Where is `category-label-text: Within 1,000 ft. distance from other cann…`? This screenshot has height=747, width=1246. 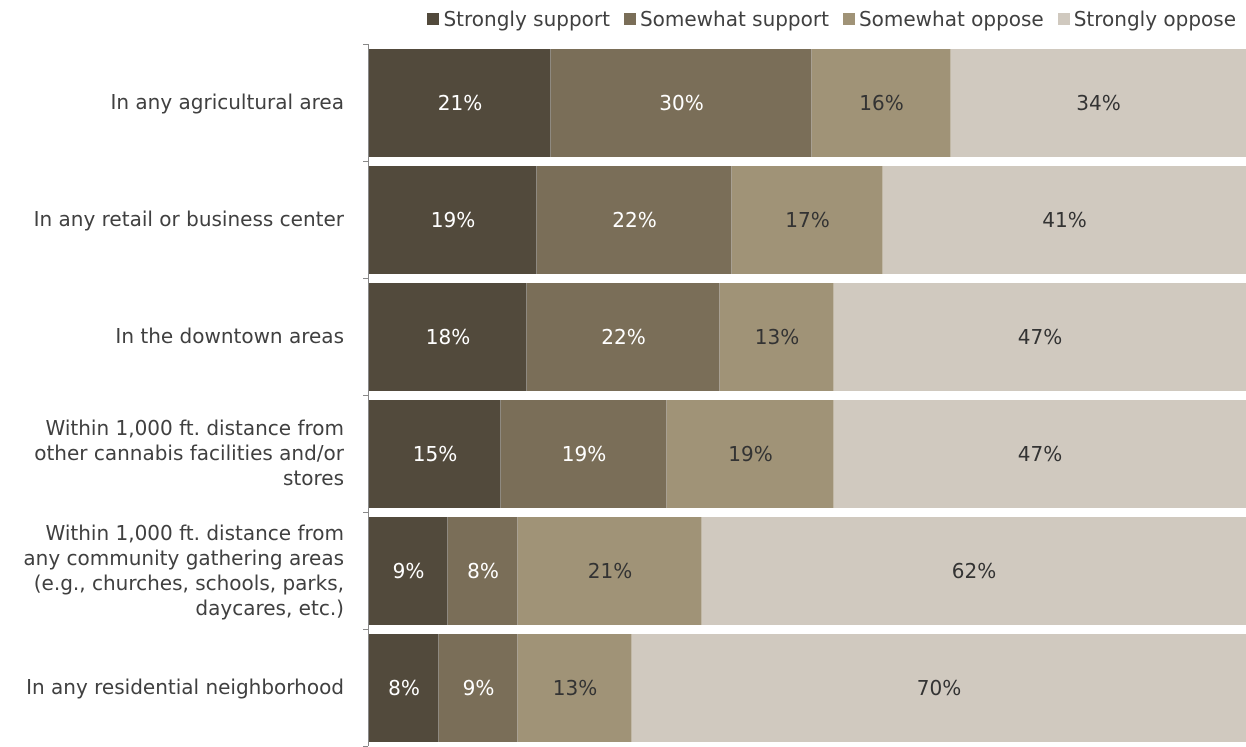 category-label-text: Within 1,000 ft. distance from other cann… is located at coordinates (189, 453).